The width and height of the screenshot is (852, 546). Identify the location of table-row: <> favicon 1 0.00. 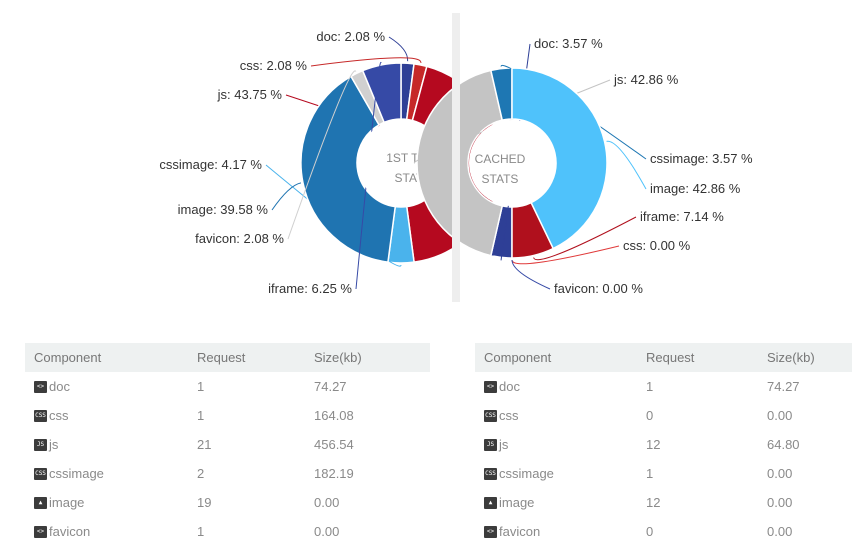
(227, 531).